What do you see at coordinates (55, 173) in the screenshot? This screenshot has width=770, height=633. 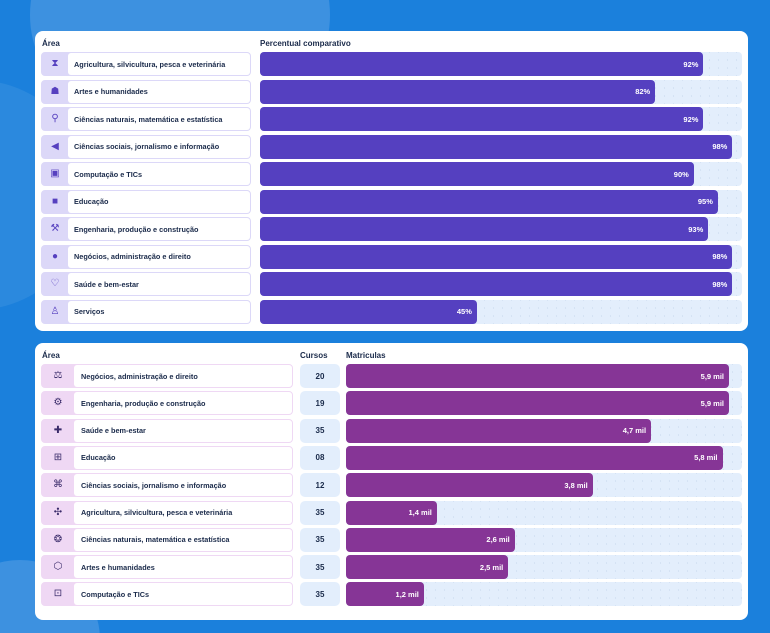 I see `computer-icon: ▣` at bounding box center [55, 173].